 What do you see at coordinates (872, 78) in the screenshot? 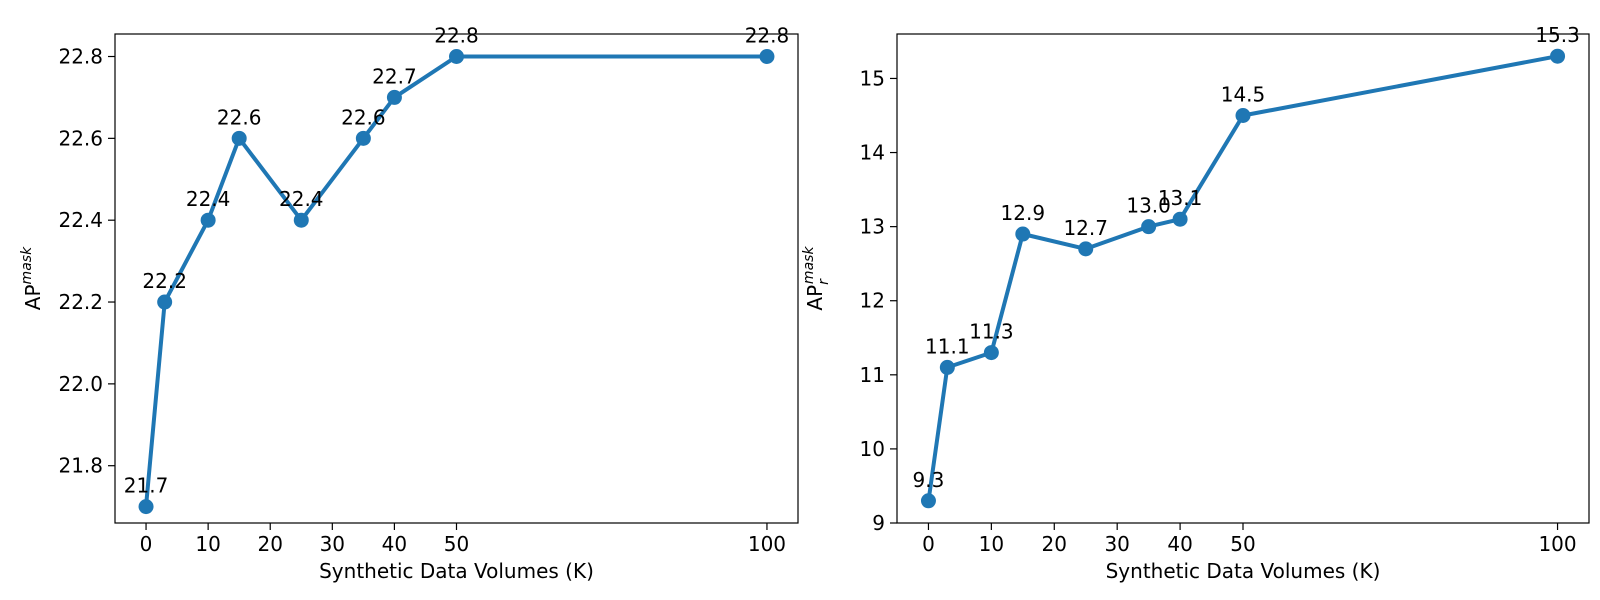
I see `y-tick-label: 15` at bounding box center [872, 78].